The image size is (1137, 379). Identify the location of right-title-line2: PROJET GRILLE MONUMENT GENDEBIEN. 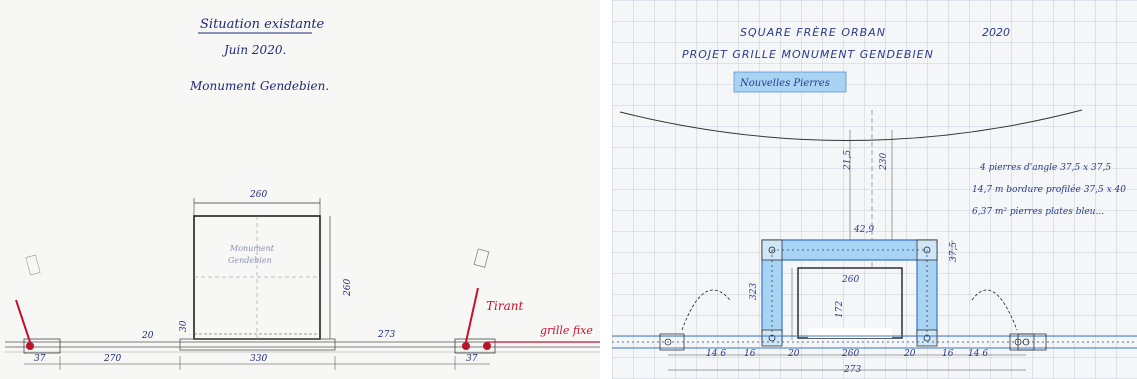
(808, 54).